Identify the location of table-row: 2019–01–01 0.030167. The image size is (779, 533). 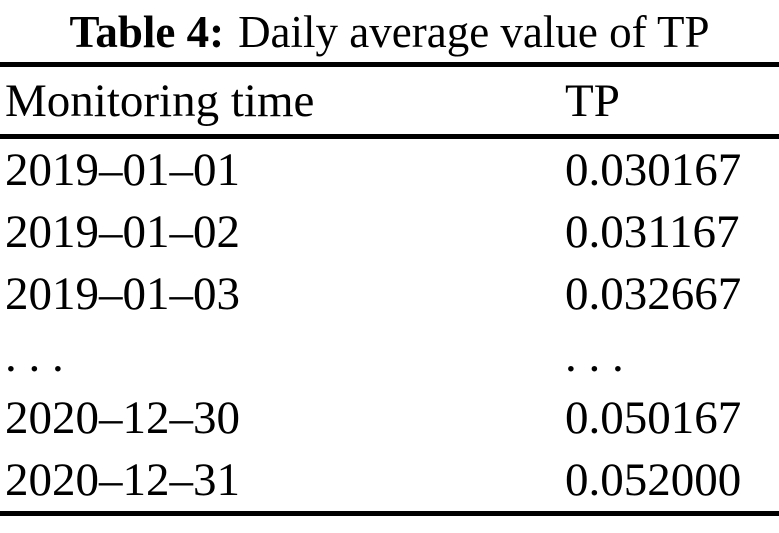
(389, 169).